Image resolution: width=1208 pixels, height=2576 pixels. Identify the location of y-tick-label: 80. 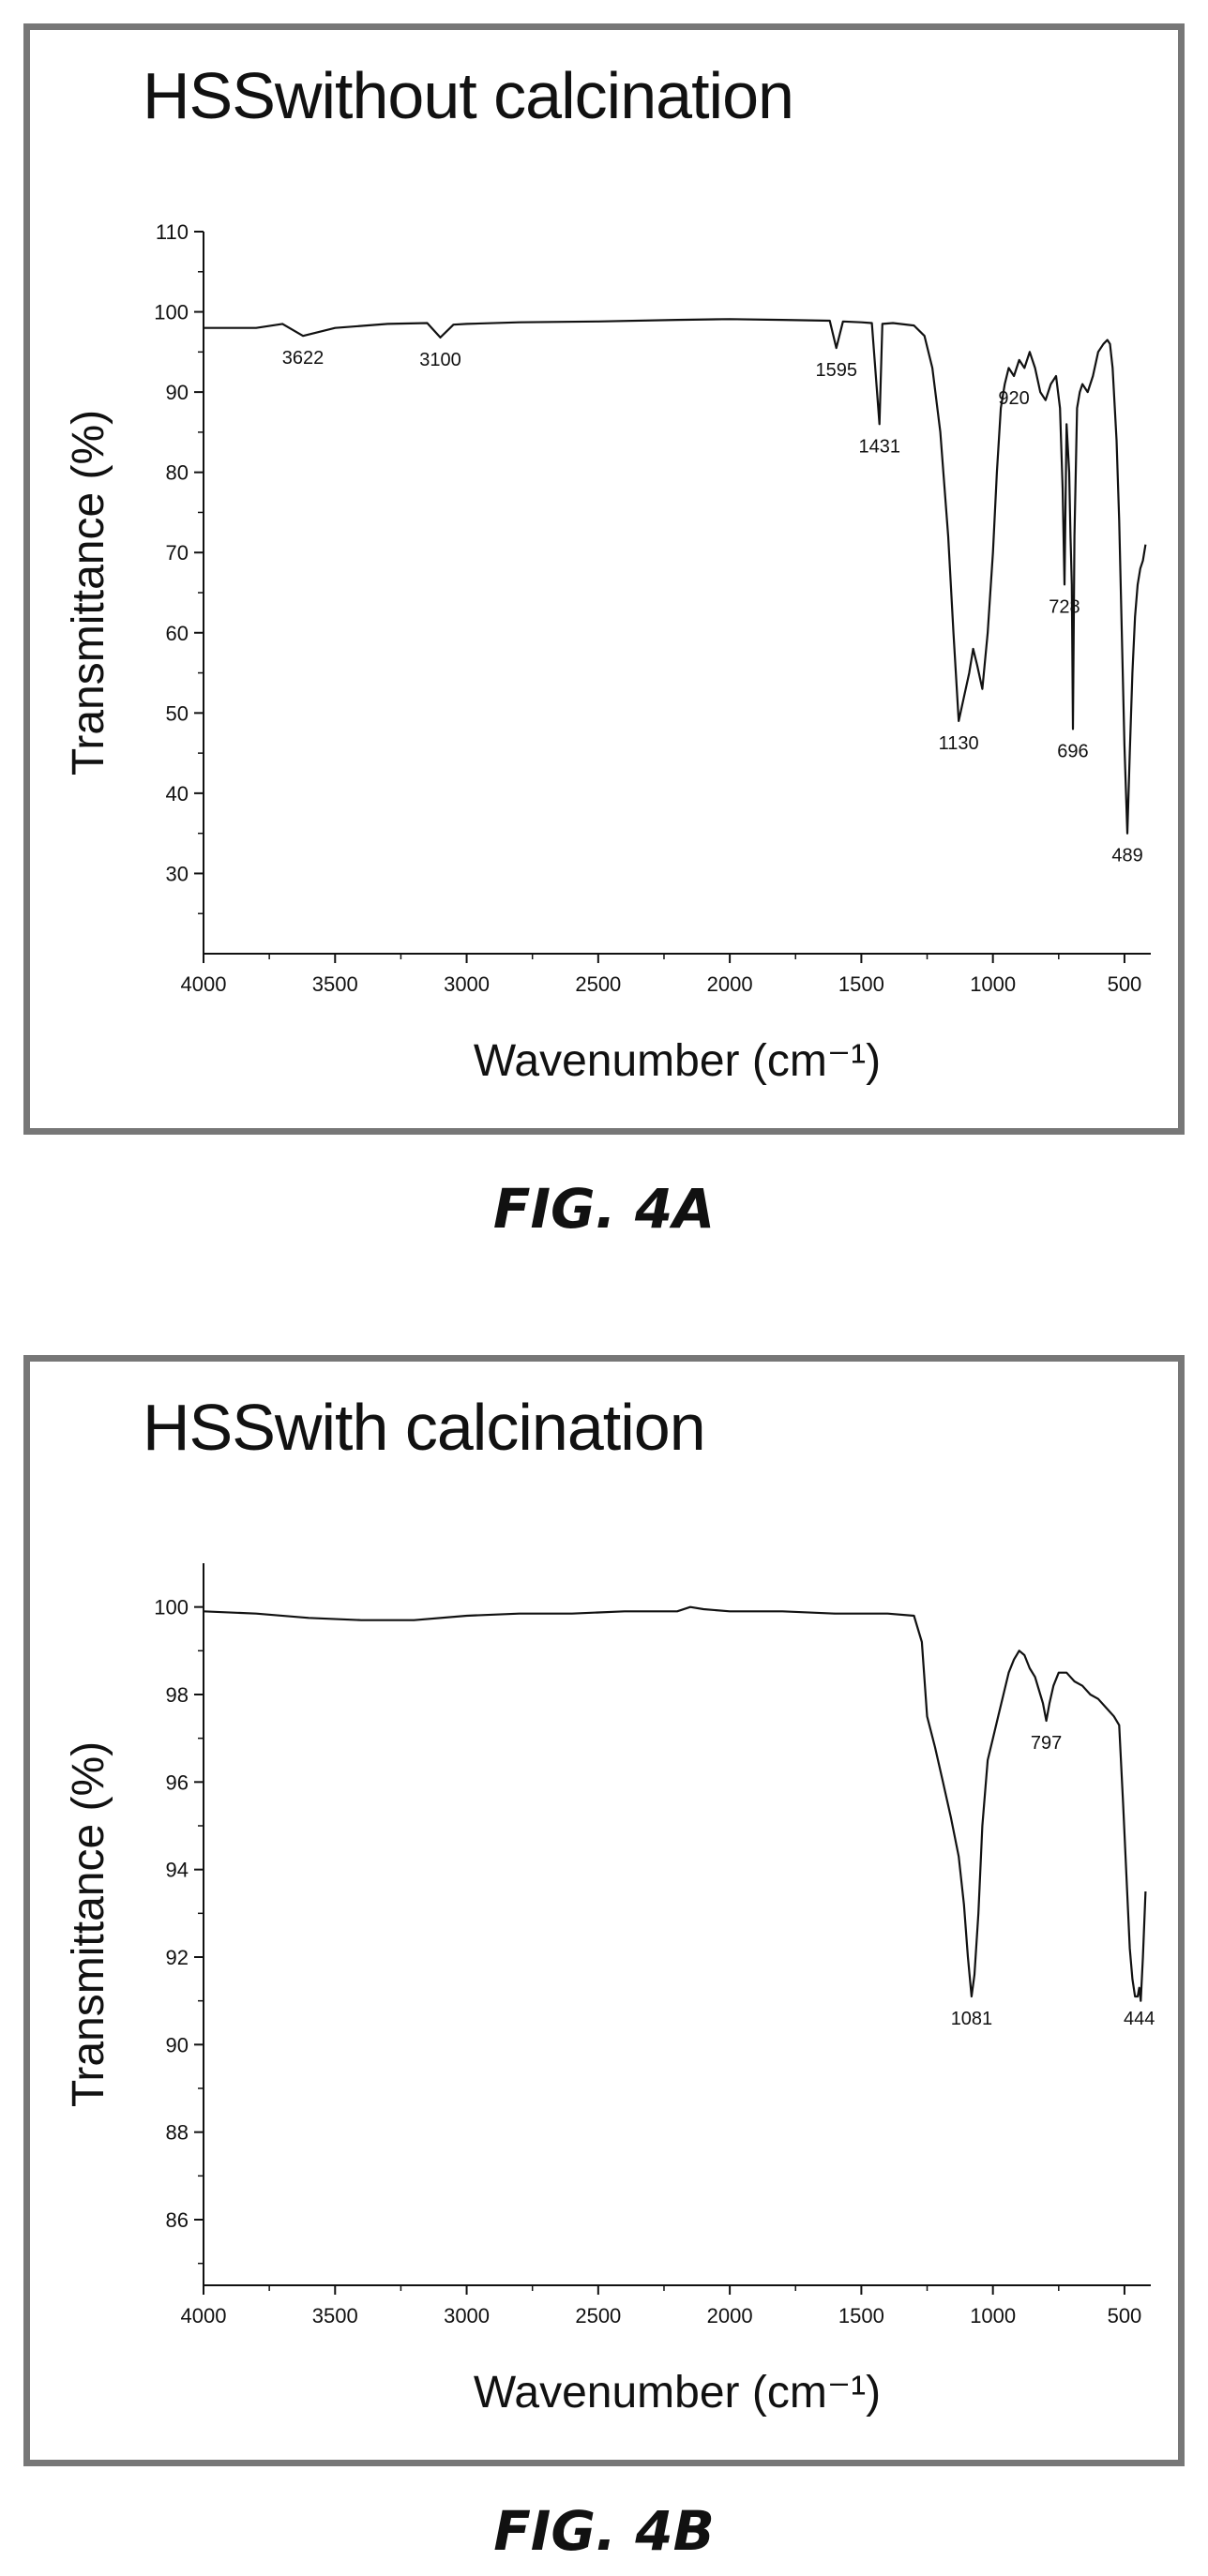
(177, 473).